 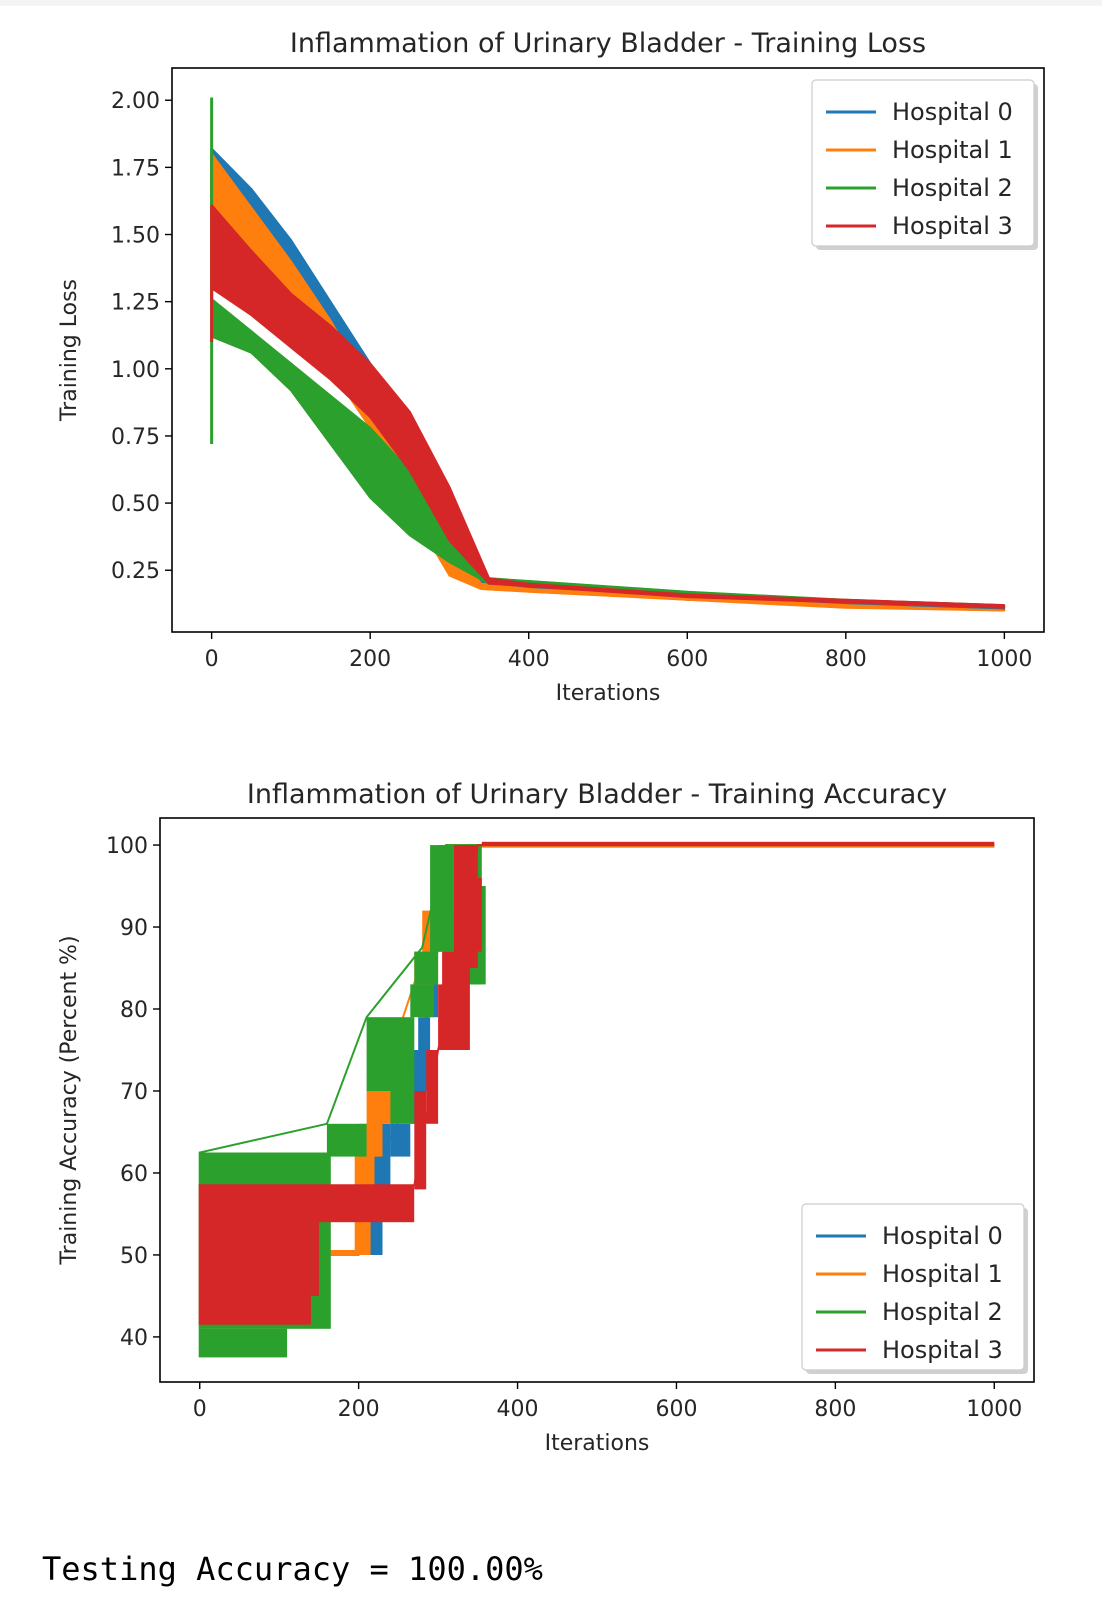 What do you see at coordinates (135, 303) in the screenshot?
I see `y-tick-label: 1.25` at bounding box center [135, 303].